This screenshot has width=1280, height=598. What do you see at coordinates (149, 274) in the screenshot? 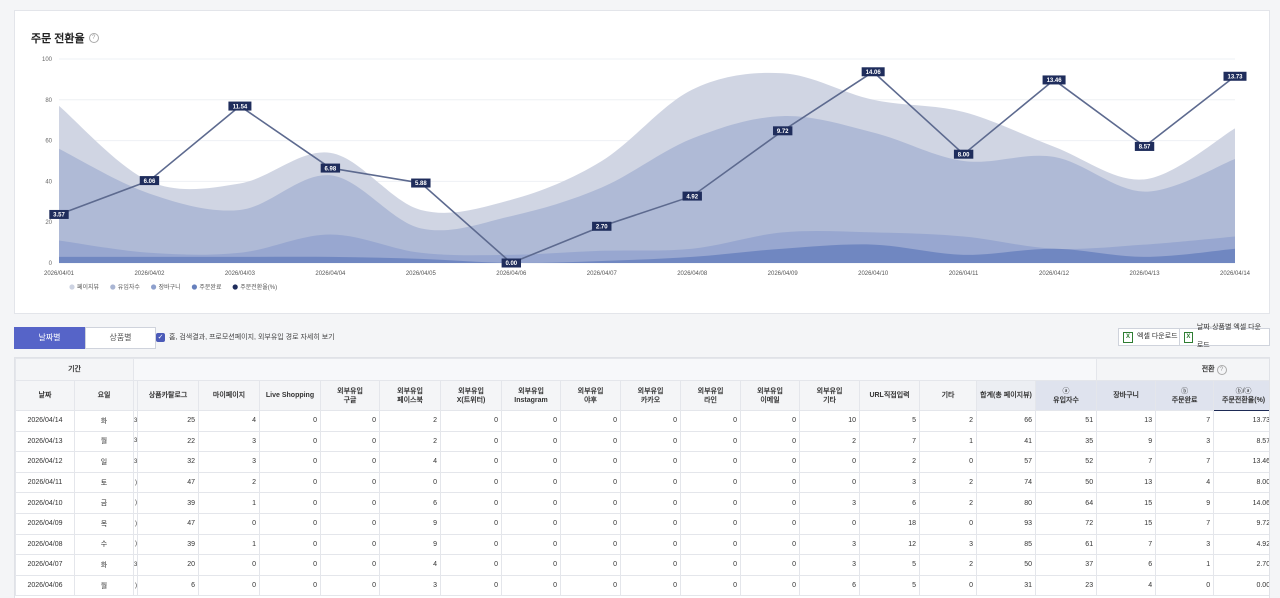
I see `x-tick-label: 2026/04/02` at bounding box center [149, 274].